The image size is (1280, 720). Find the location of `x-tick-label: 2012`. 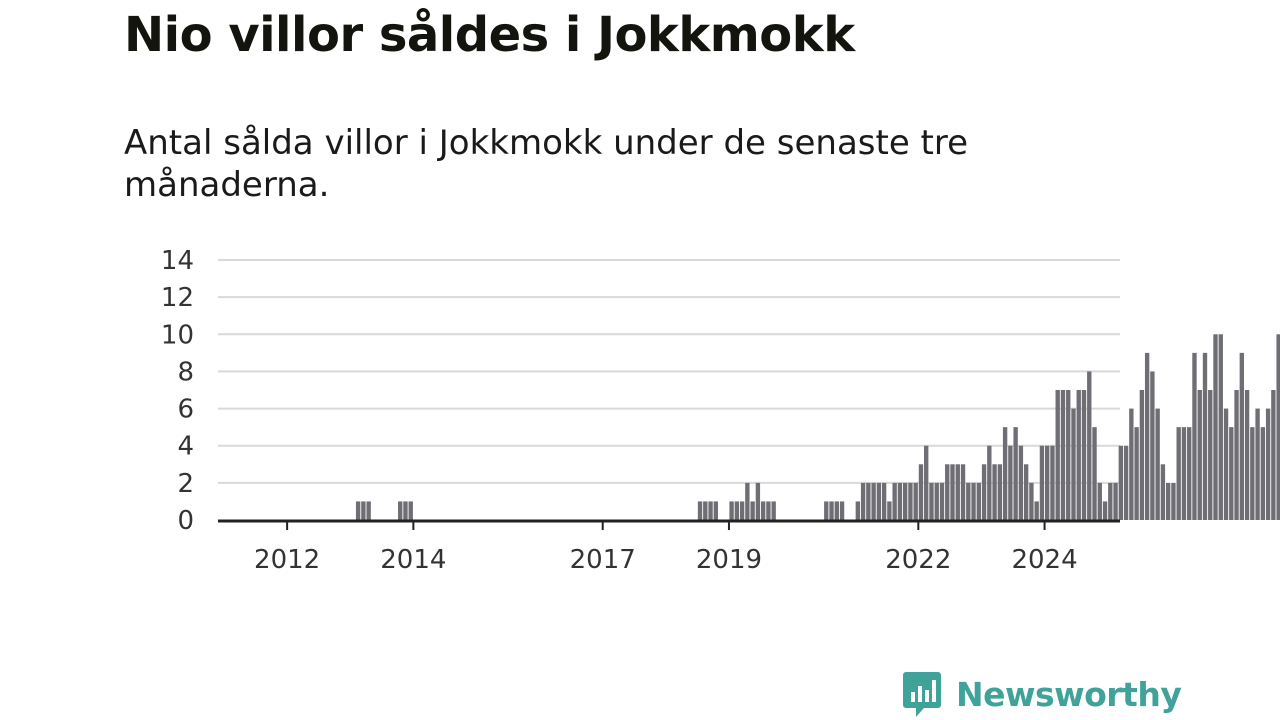

x-tick-label: 2012 is located at coordinates (287, 560).